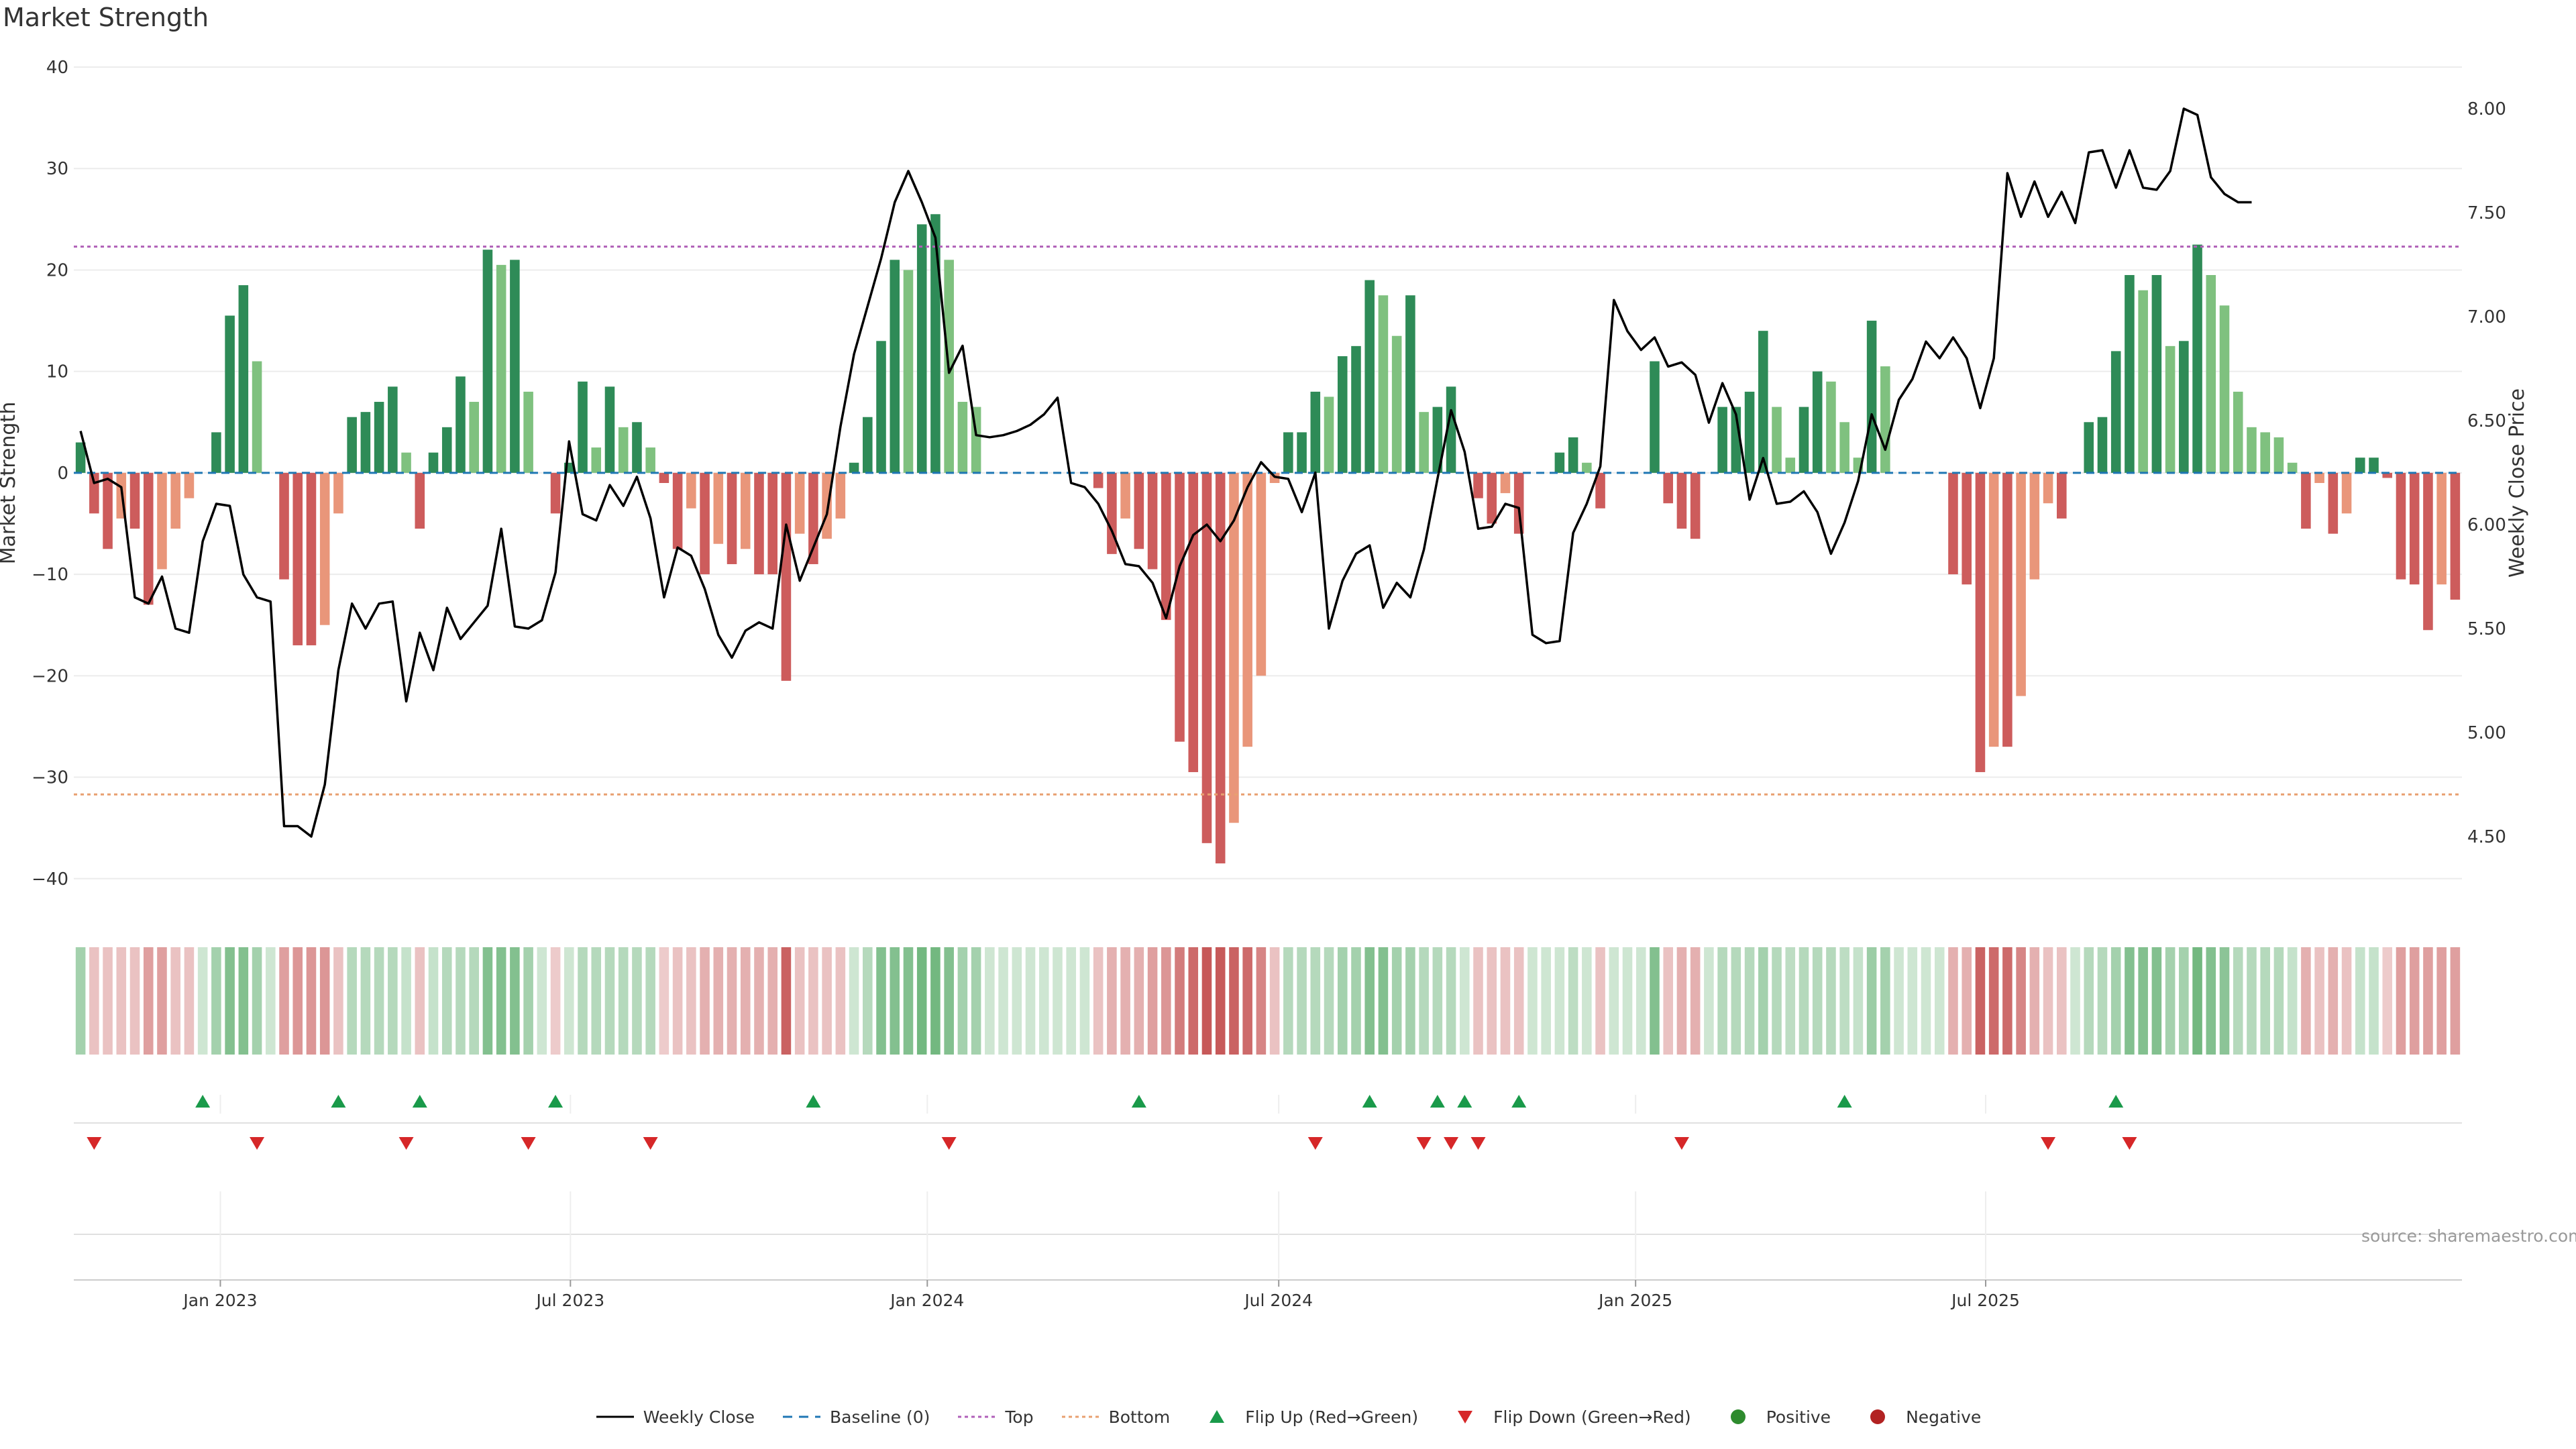 The height and width of the screenshot is (1449, 2576). I want to click on legend-item-weekly-close: Weekly Close, so click(675, 1417).